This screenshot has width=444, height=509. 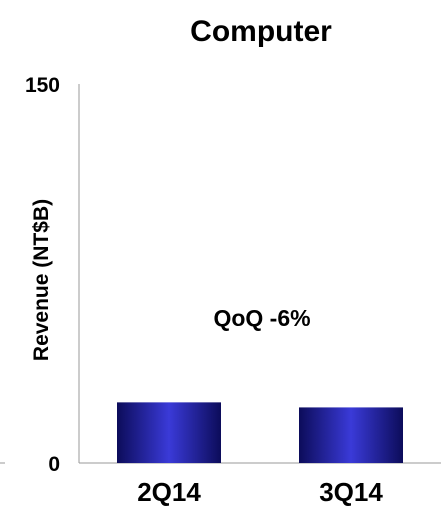 What do you see at coordinates (261, 318) in the screenshot?
I see `qoq-annotation: QoQ -6%` at bounding box center [261, 318].